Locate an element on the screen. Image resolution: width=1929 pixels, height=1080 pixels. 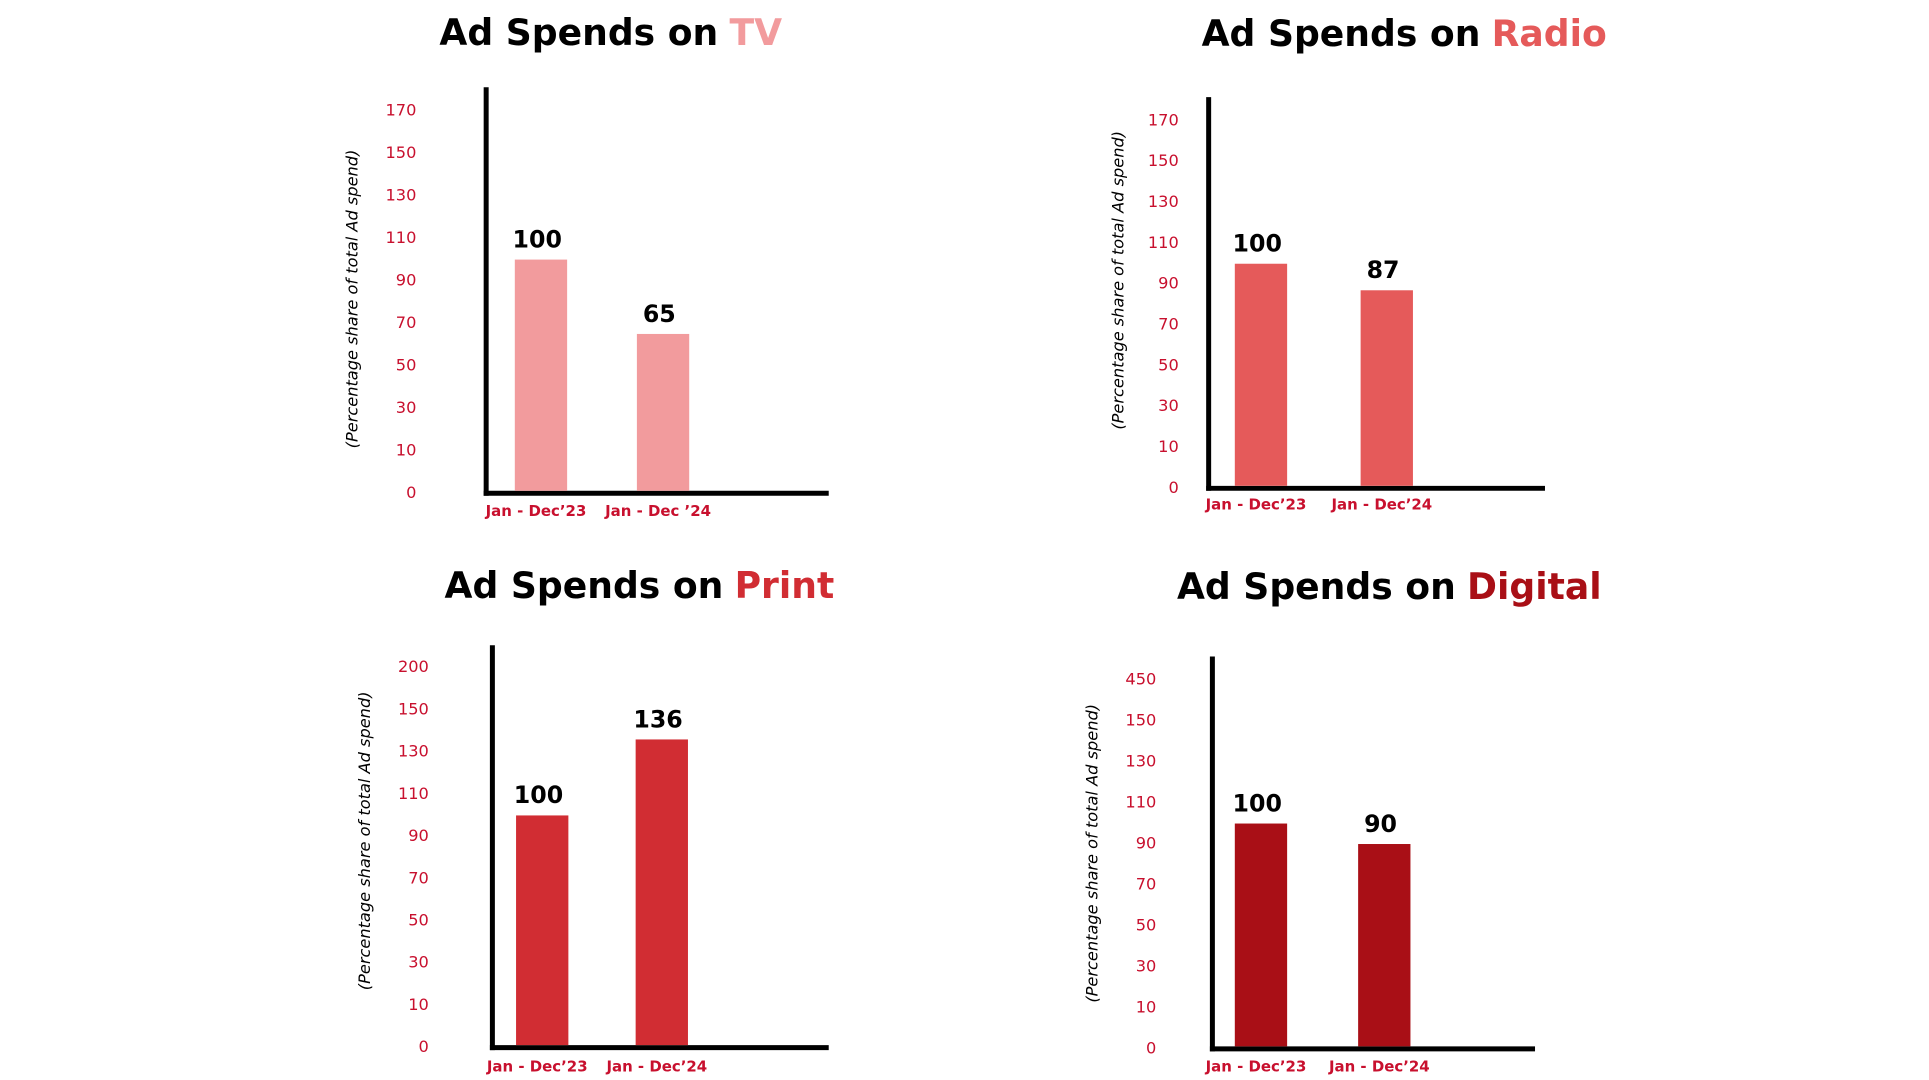
chart-title: Ad Spends on TV is located at coordinates (610, 32).